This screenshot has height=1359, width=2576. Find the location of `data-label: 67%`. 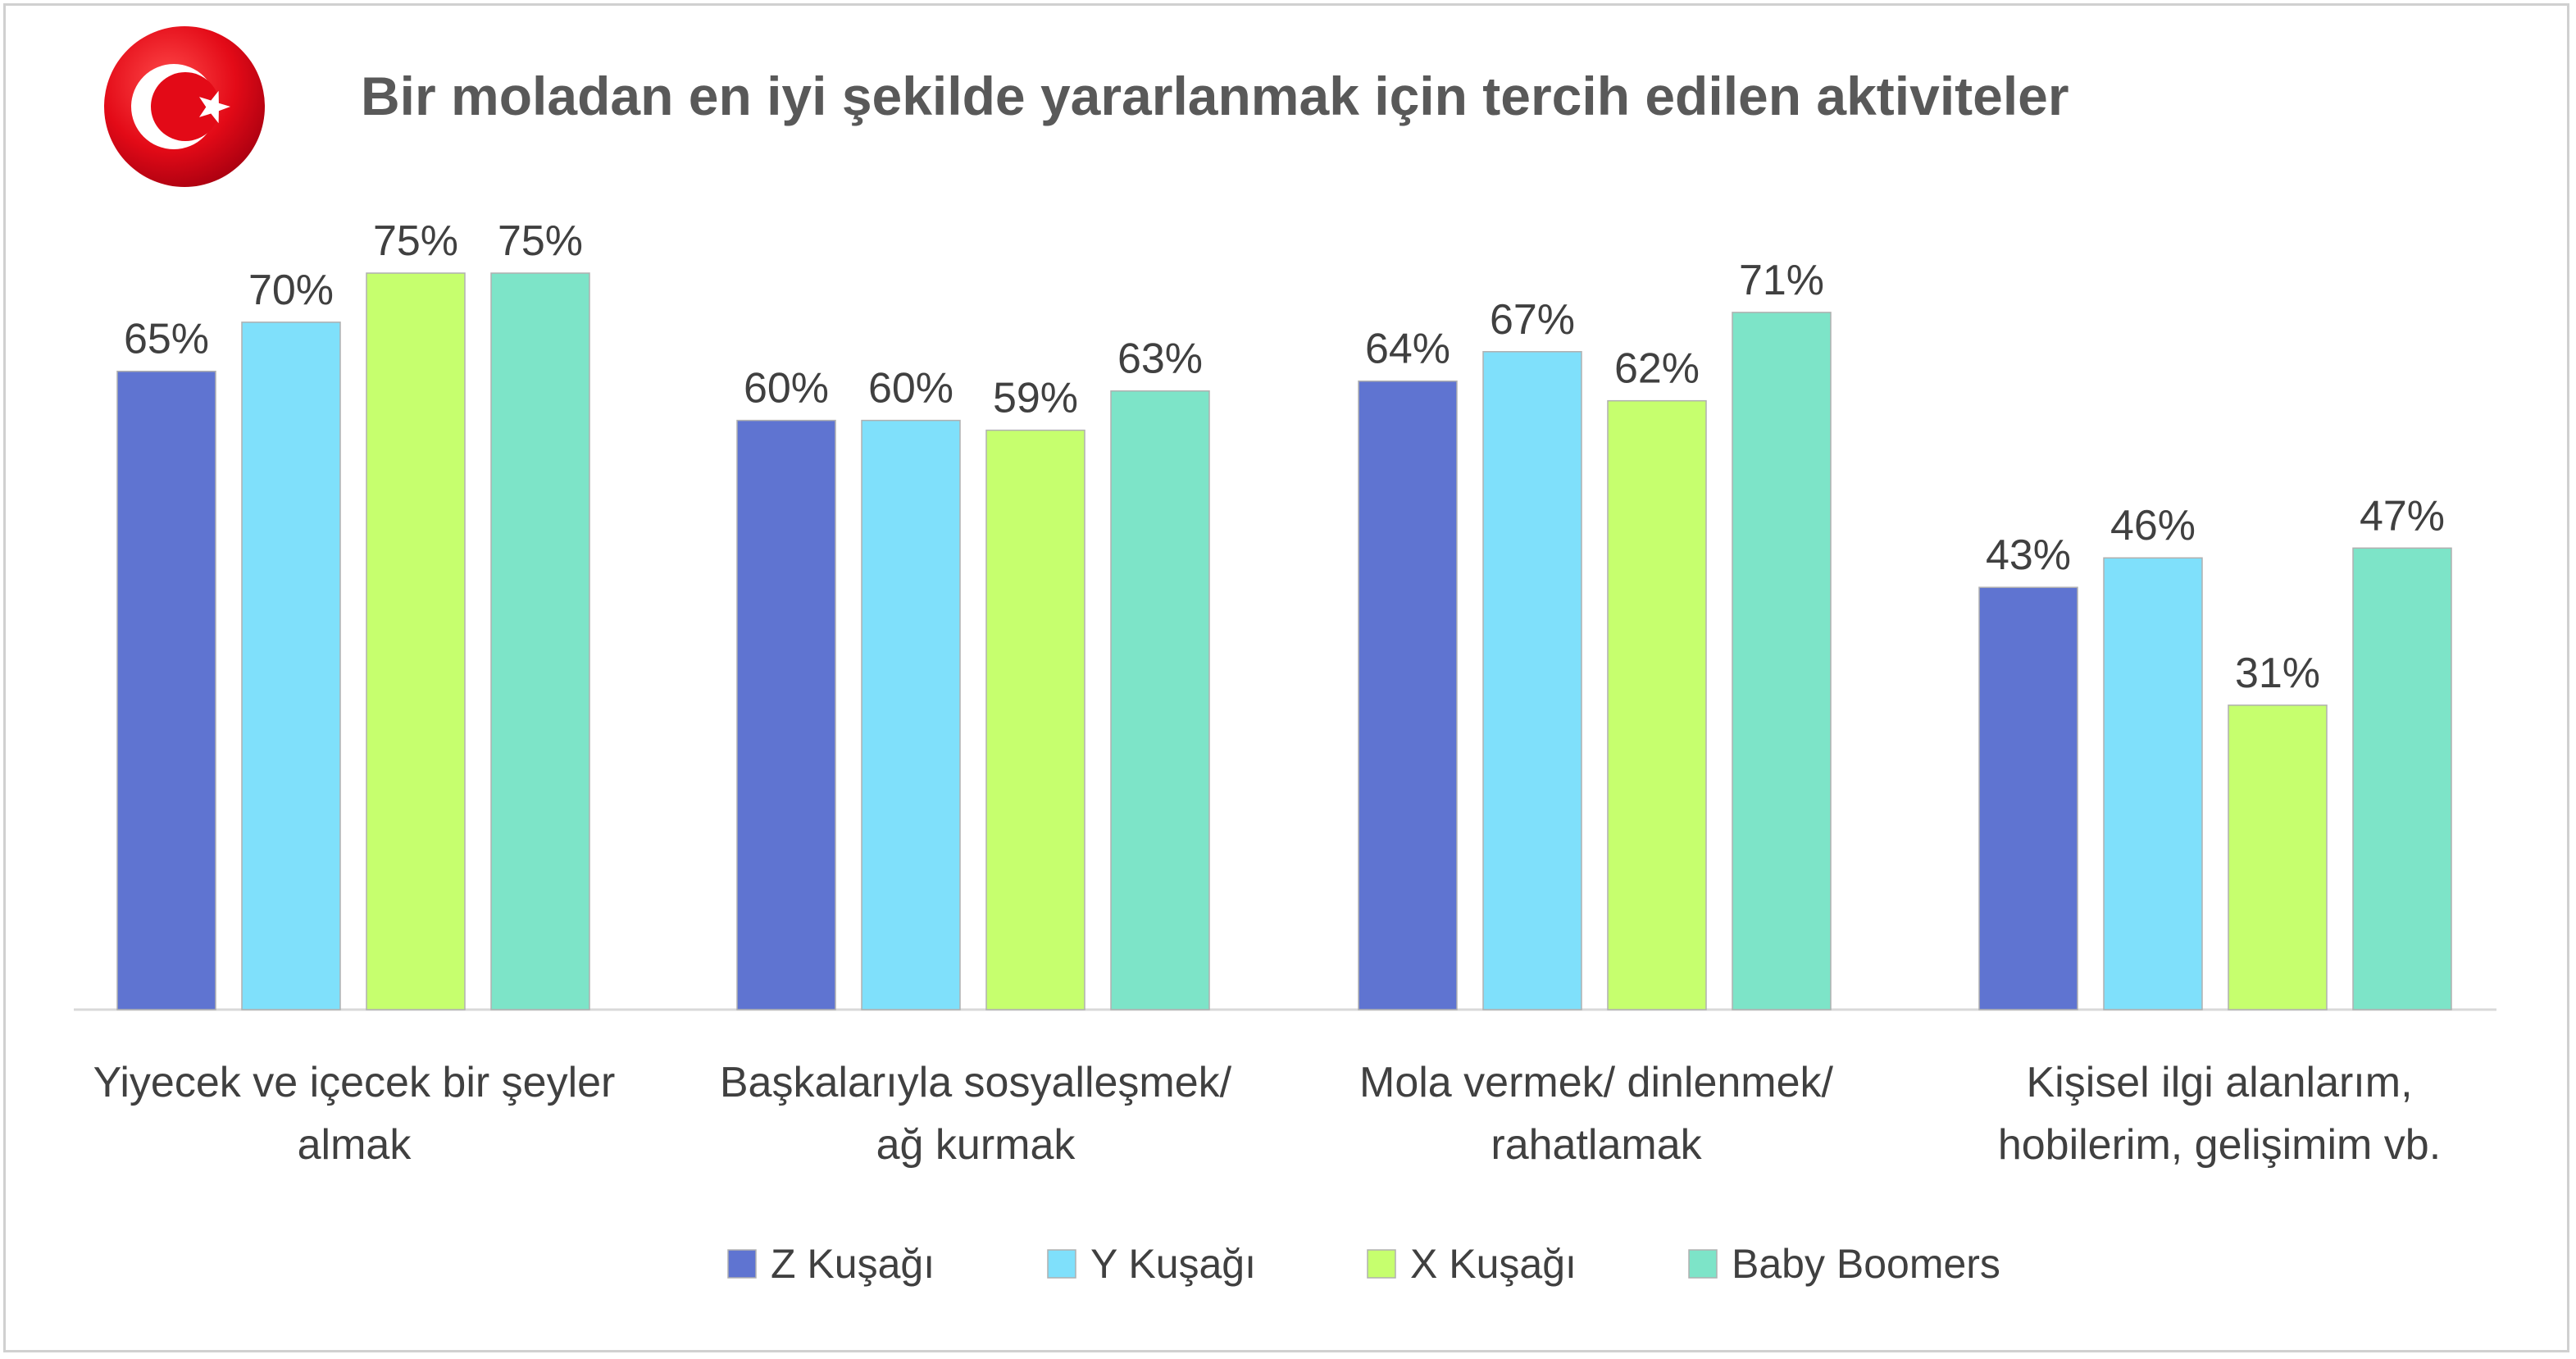

data-label: 67% is located at coordinates (1533, 320).